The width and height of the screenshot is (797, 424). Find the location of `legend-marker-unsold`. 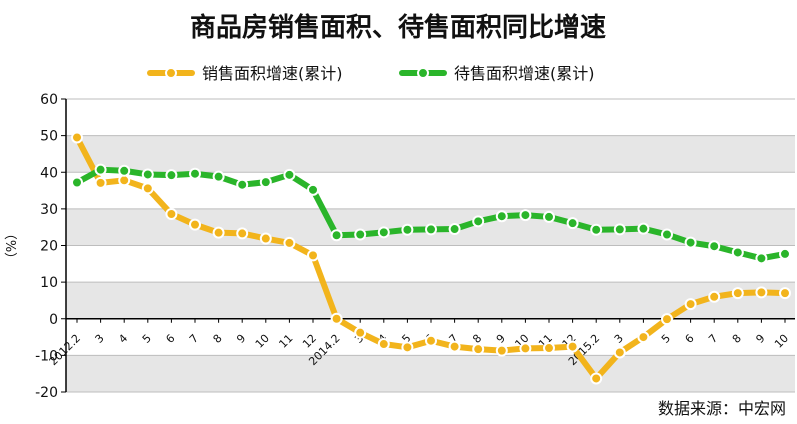

legend-marker-unsold is located at coordinates (423, 73).